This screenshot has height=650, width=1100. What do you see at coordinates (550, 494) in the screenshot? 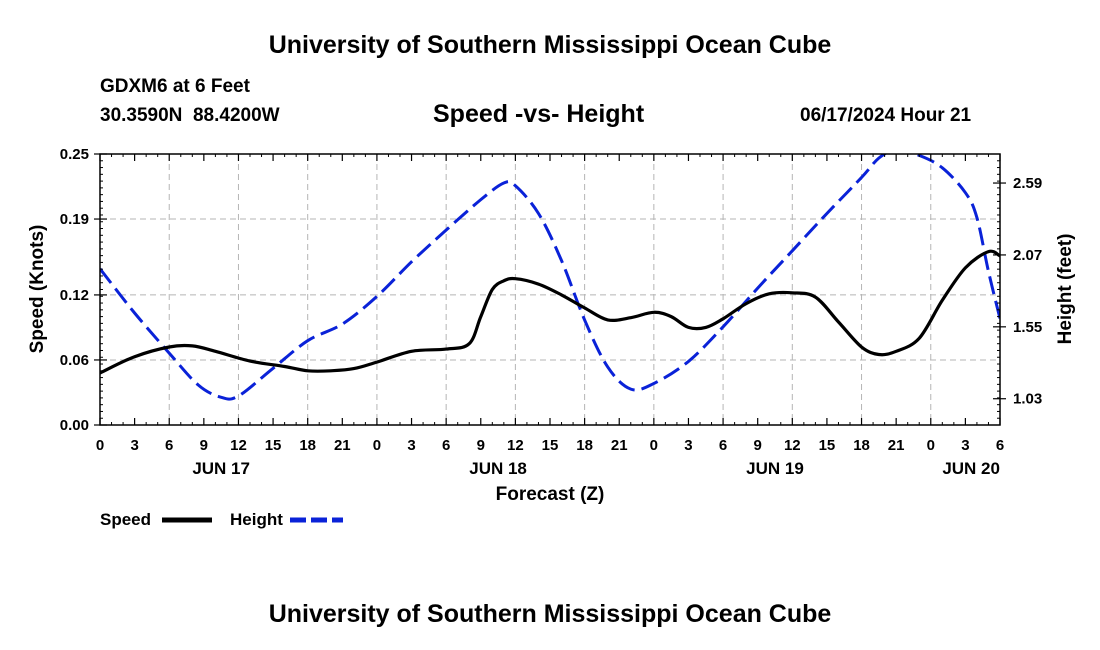
I see `x-axis-label: Forecast (Z)` at bounding box center [550, 494].